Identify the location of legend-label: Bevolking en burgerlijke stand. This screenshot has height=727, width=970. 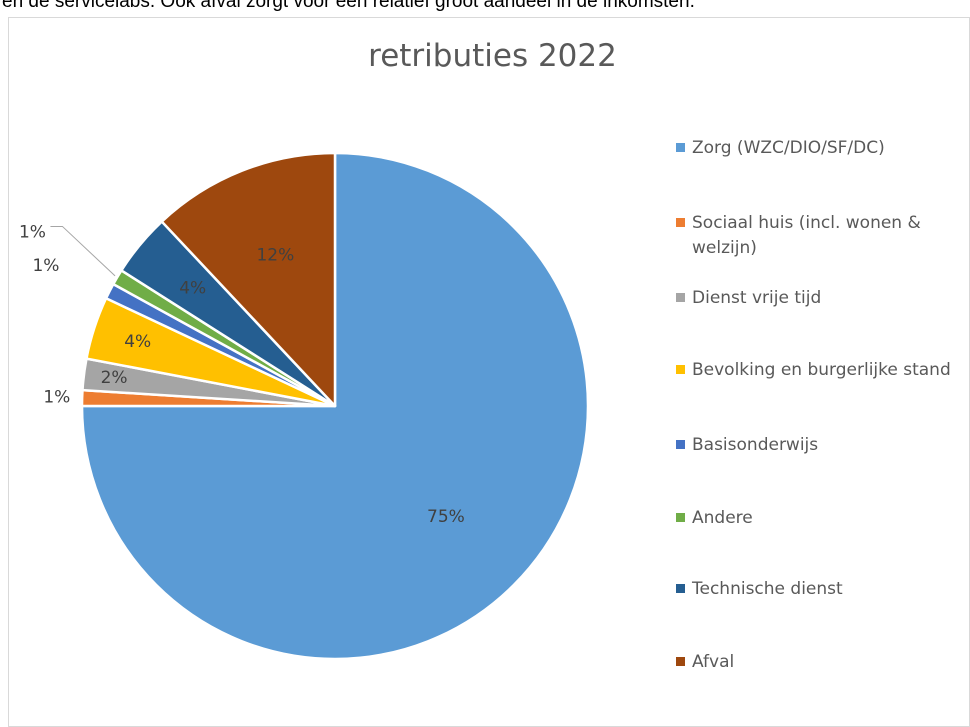
(821, 370).